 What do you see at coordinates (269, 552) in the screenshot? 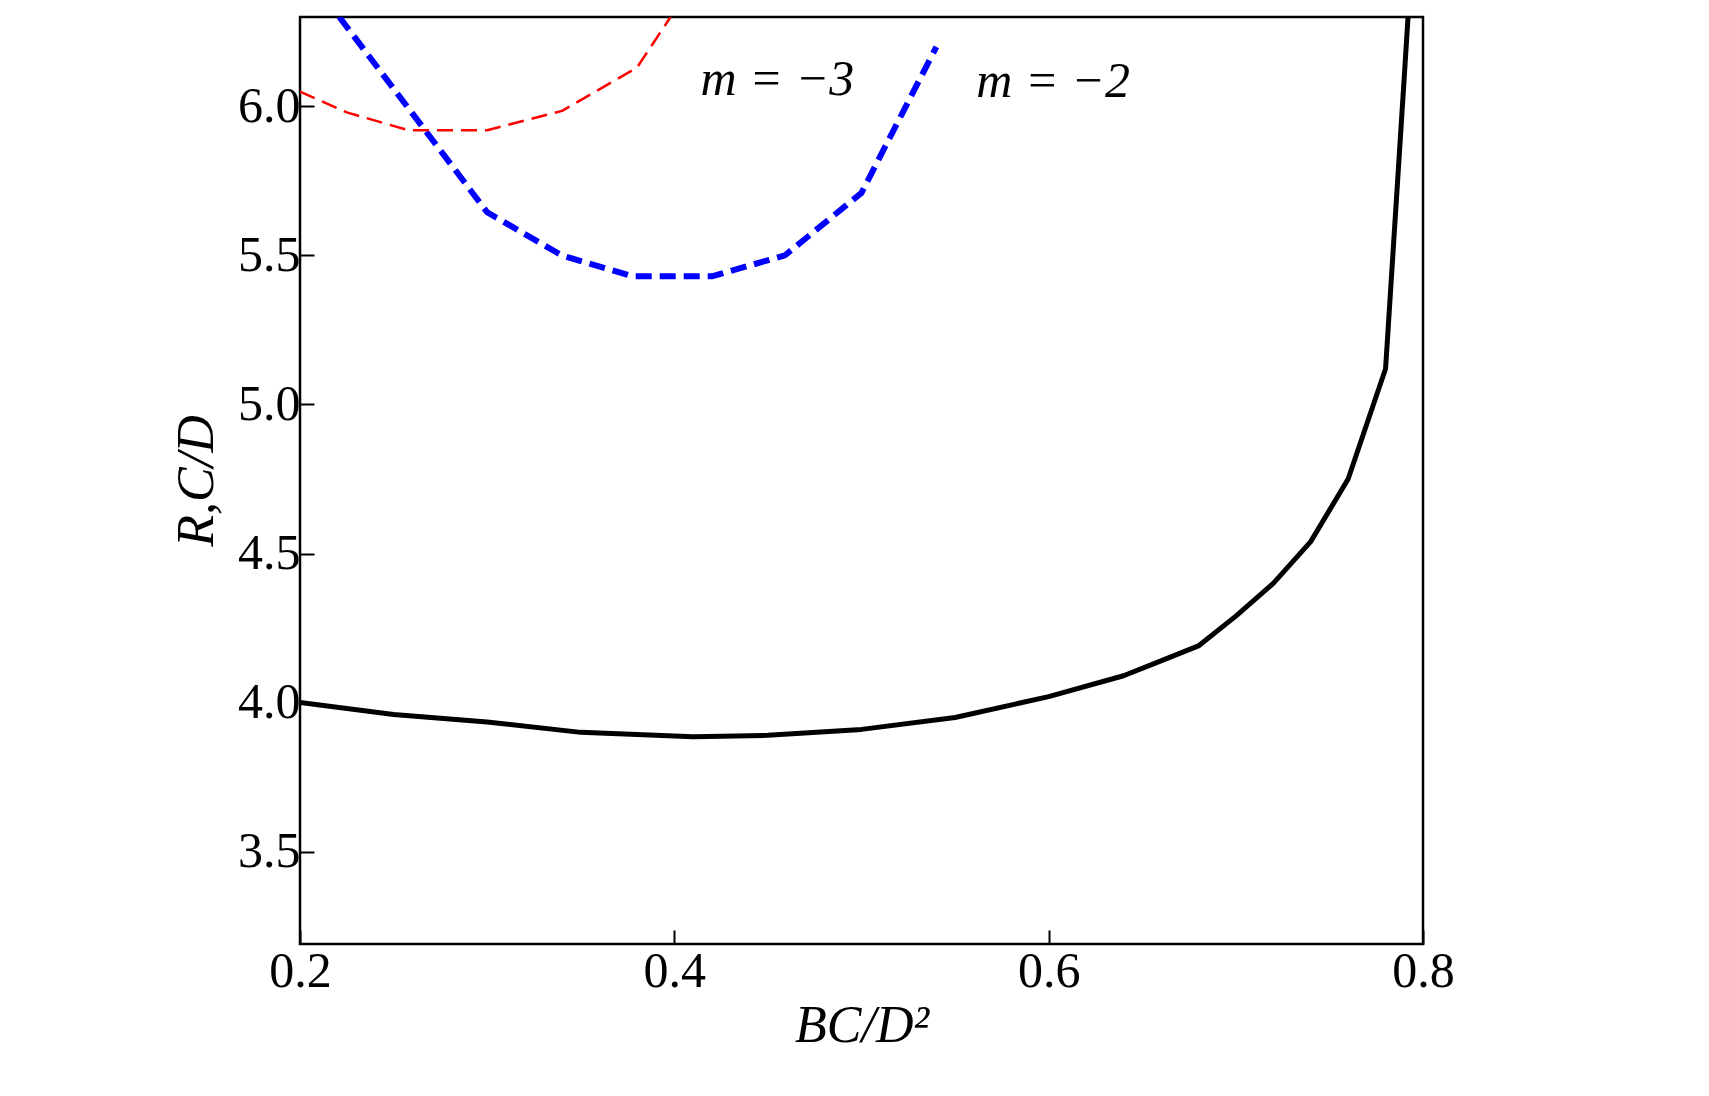
I see `y-tick-label: 4.5` at bounding box center [269, 552].